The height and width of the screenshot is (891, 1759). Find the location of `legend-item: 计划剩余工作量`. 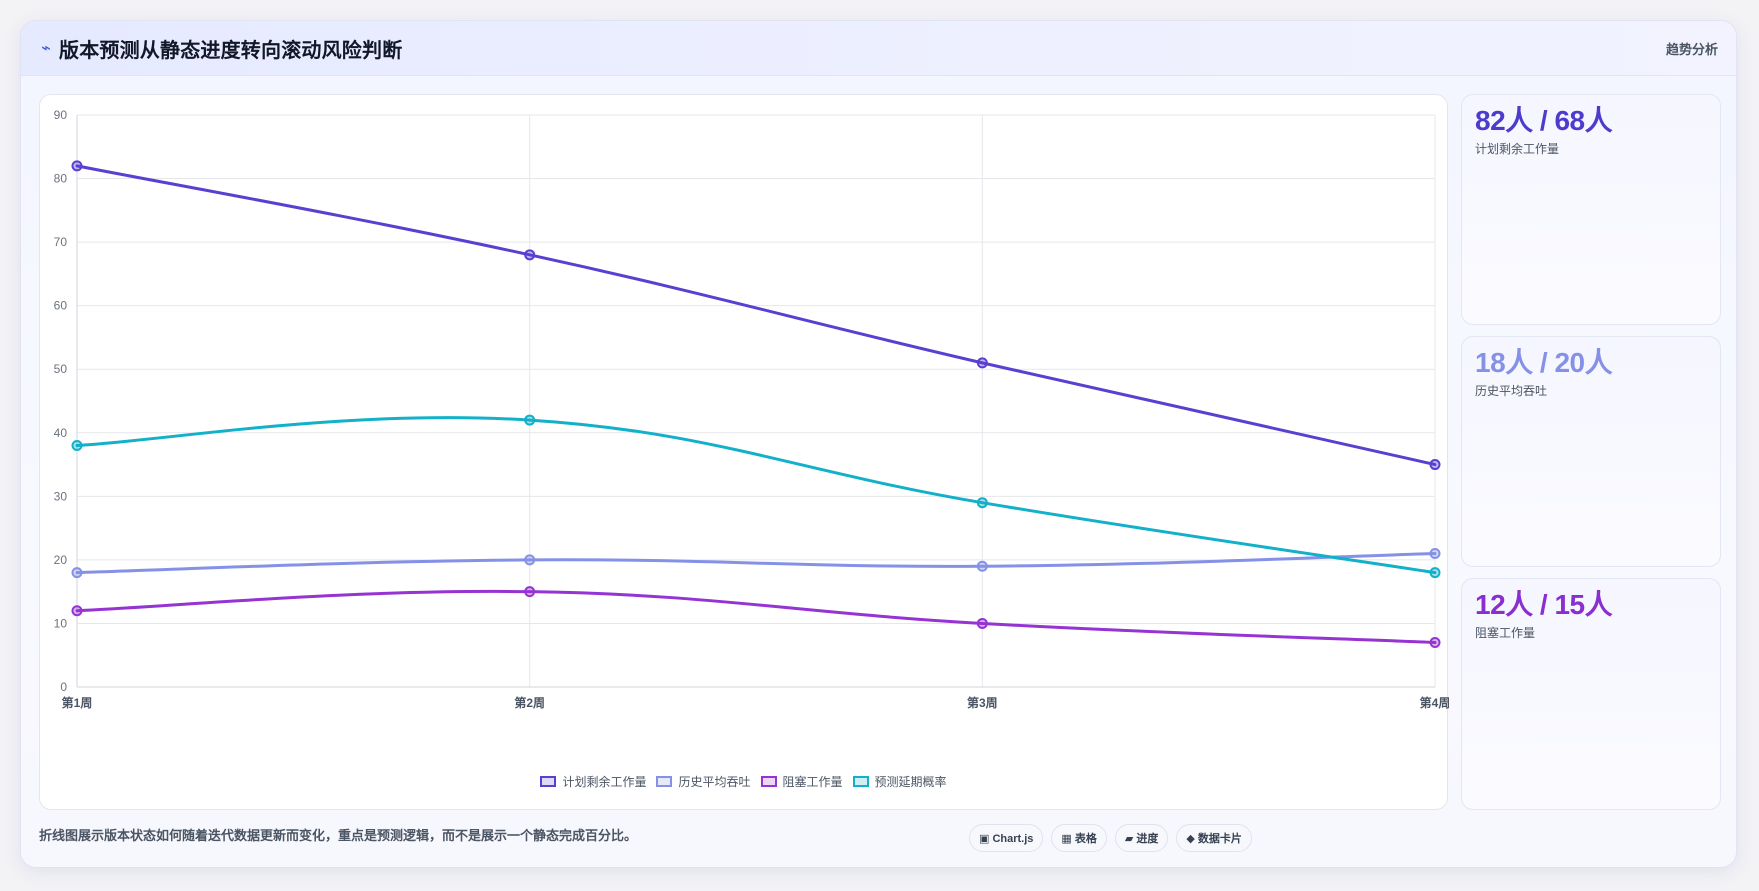

legend-item: 计划剩余工作量 is located at coordinates (593, 781).